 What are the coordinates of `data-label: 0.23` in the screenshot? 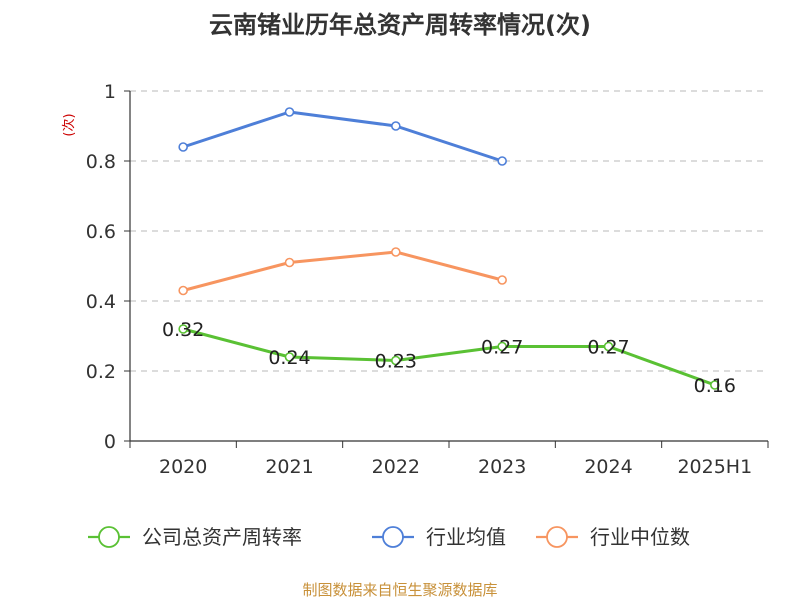 It's located at (396, 362).